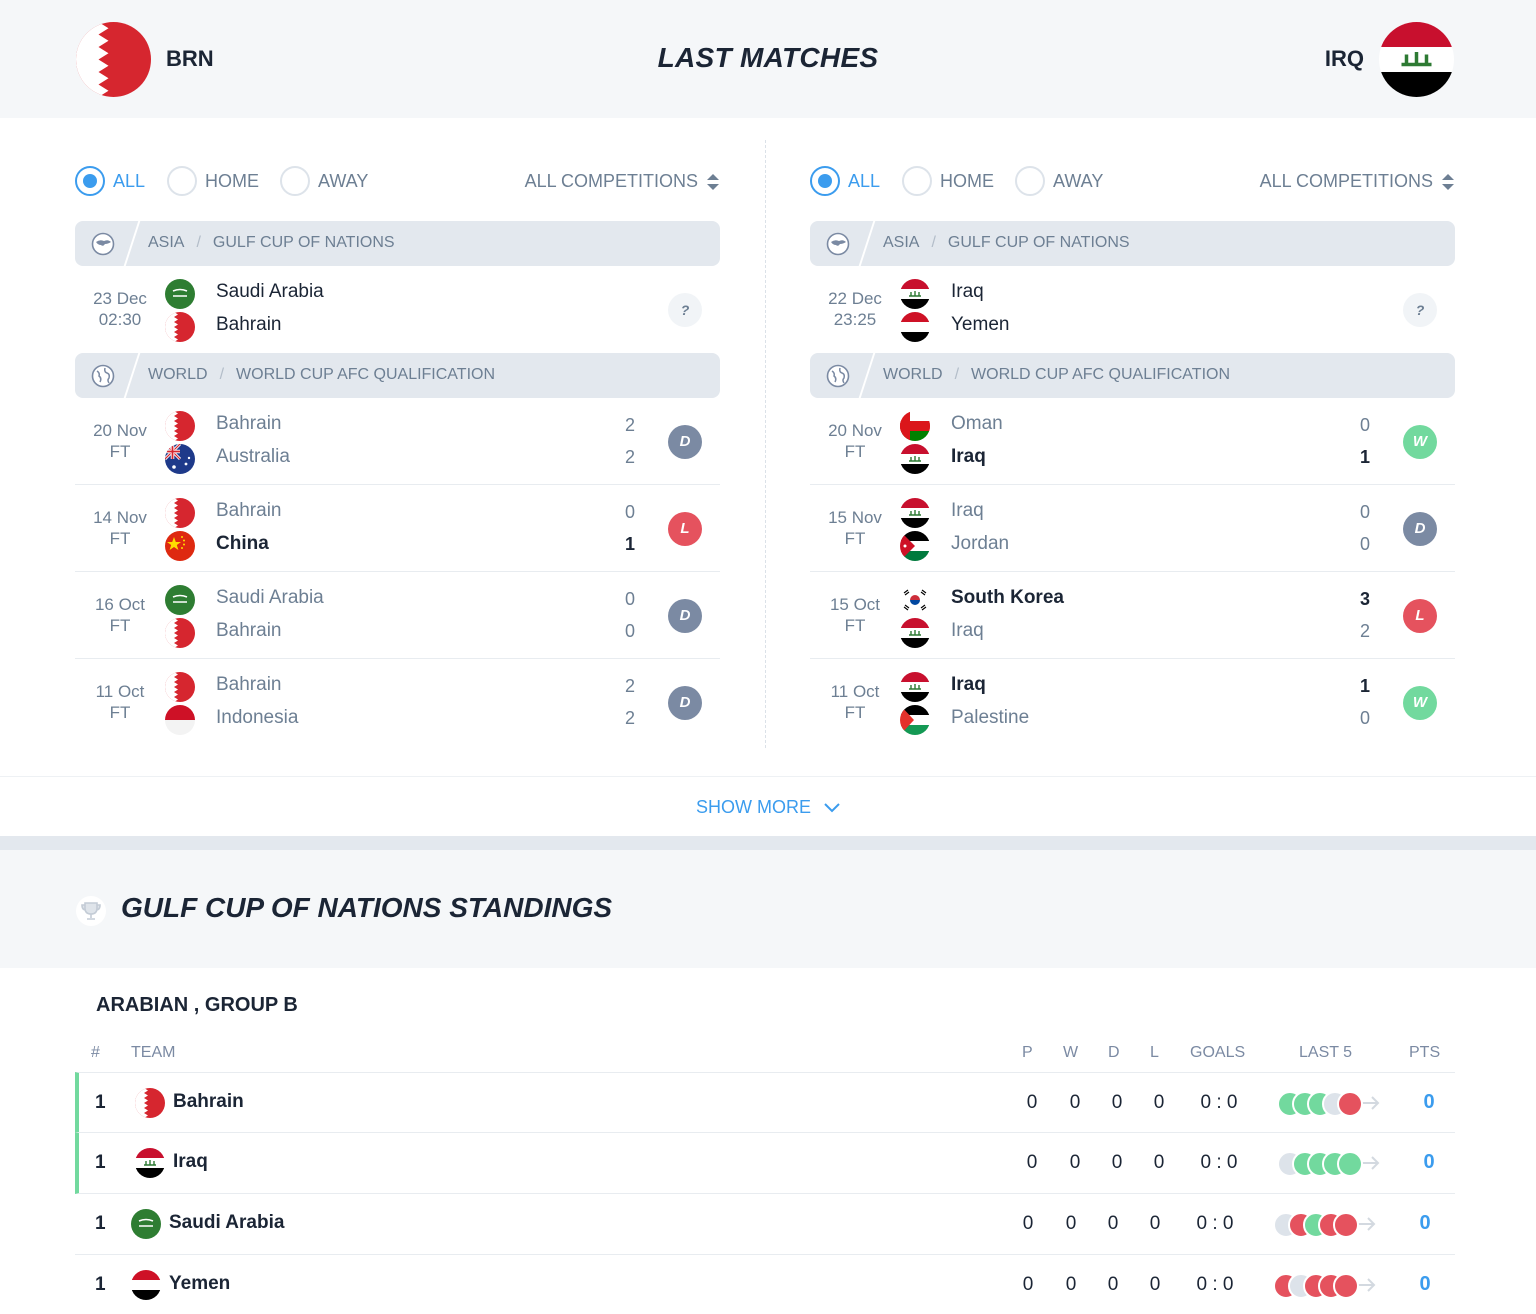 Image resolution: width=1536 pixels, height=1314 pixels. What do you see at coordinates (980, 543) in the screenshot?
I see `away-team-name: Jordan` at bounding box center [980, 543].